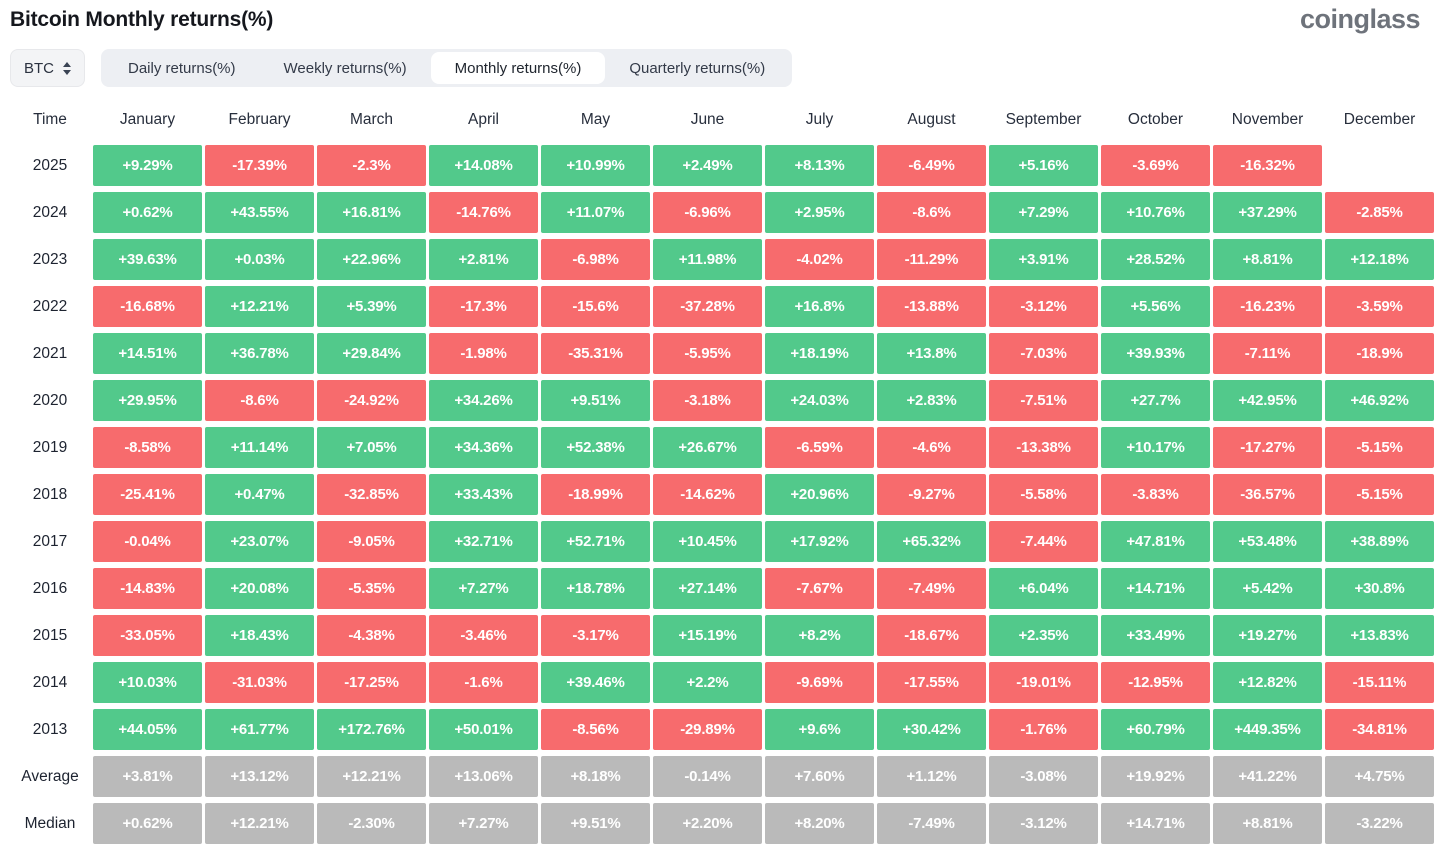  Describe the element at coordinates (819, 541) in the screenshot. I see `return-cell: +17.92%` at that location.